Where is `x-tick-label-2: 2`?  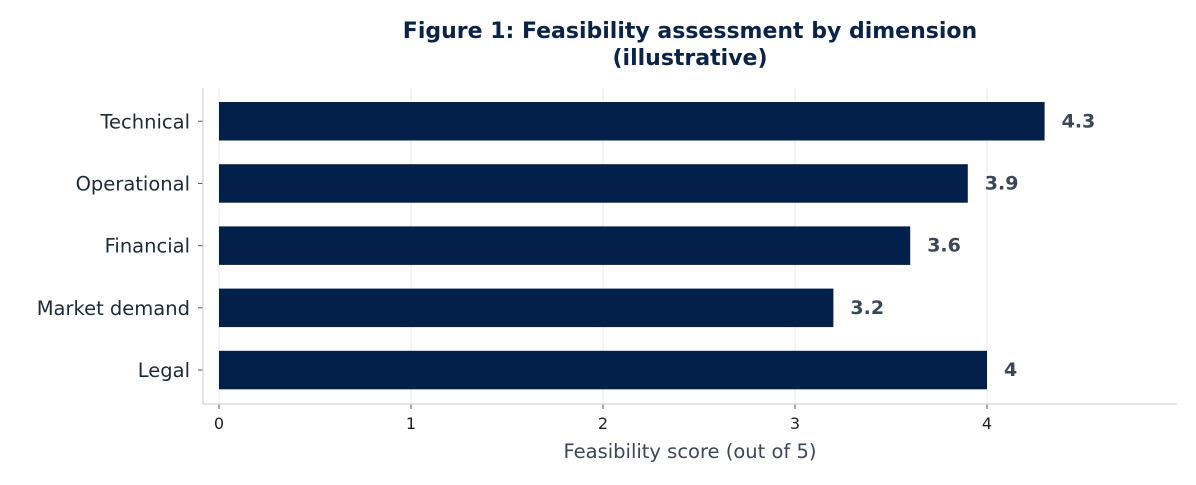
x-tick-label-2: 2 is located at coordinates (603, 423).